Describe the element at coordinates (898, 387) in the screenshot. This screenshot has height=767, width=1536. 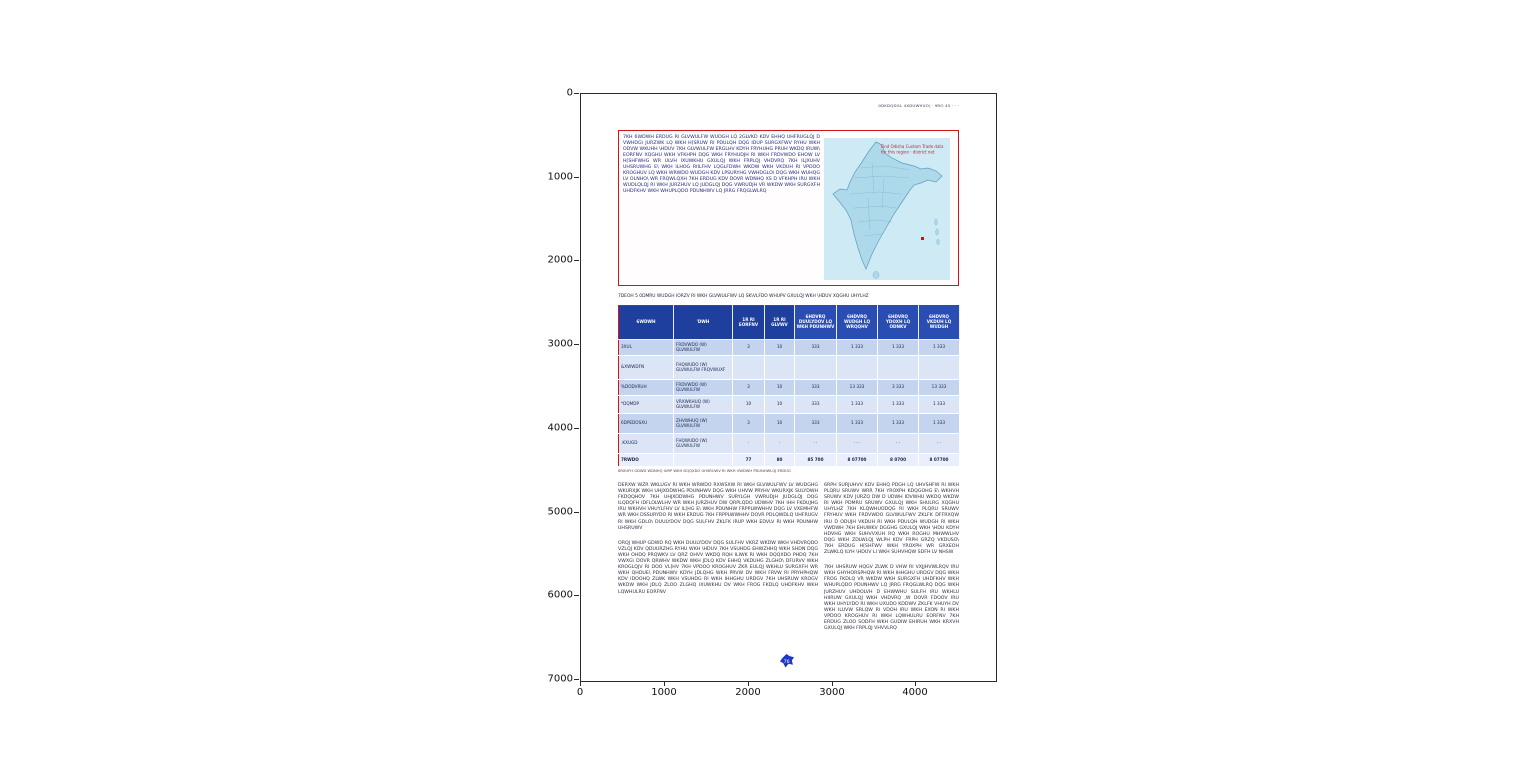
I see `cell-value: 3 333` at that location.